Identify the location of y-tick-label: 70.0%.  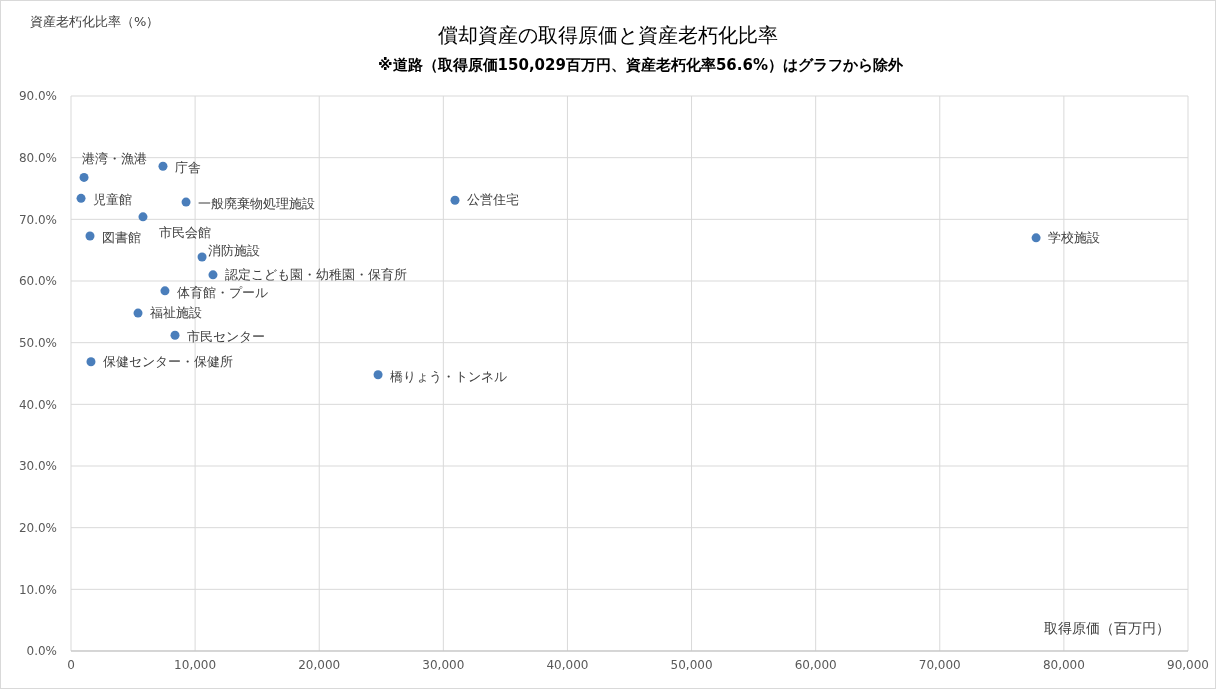
(37, 219).